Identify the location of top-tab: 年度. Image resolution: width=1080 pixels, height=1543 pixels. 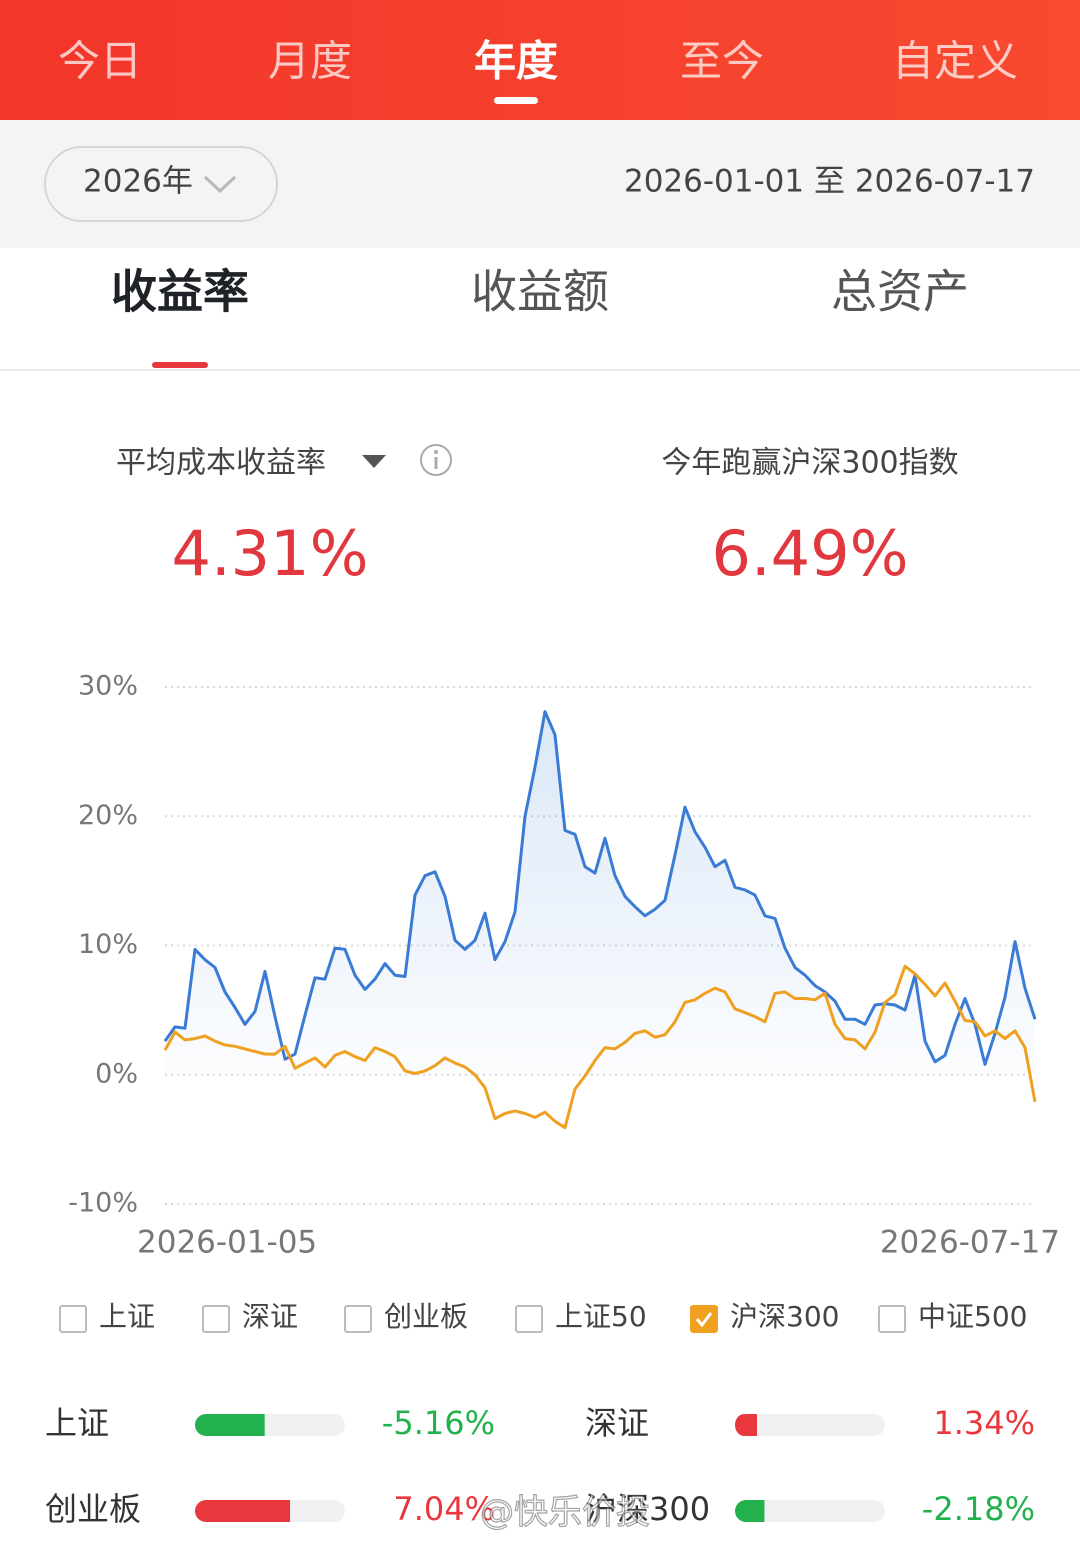
(516, 61).